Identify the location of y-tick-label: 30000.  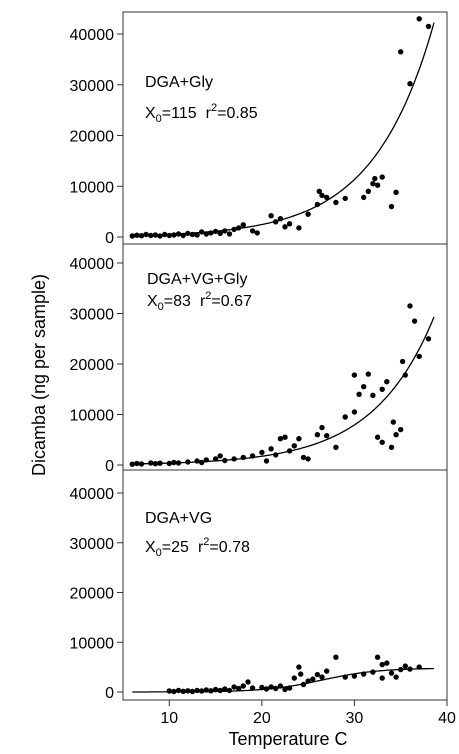
(92, 544).